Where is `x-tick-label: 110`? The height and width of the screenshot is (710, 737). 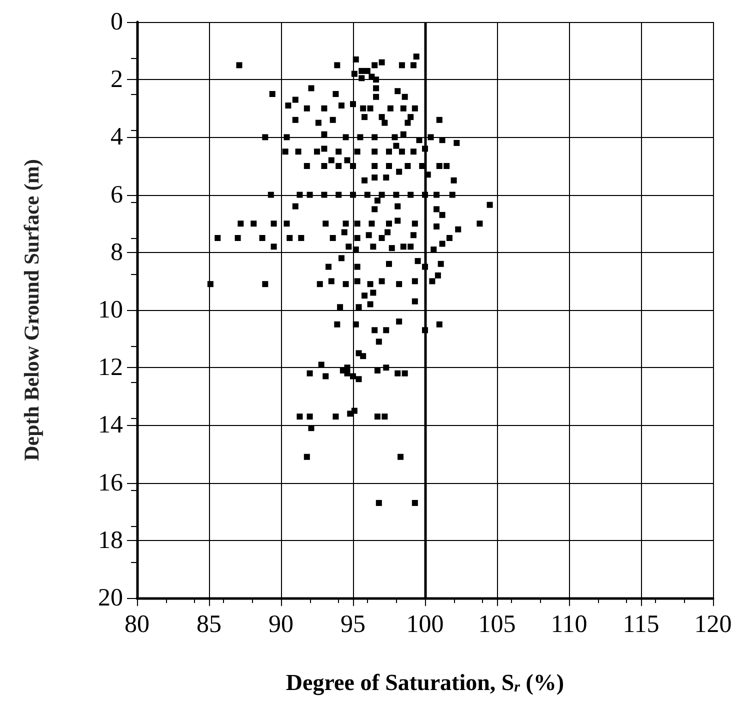 x-tick-label: 110 is located at coordinates (569, 624).